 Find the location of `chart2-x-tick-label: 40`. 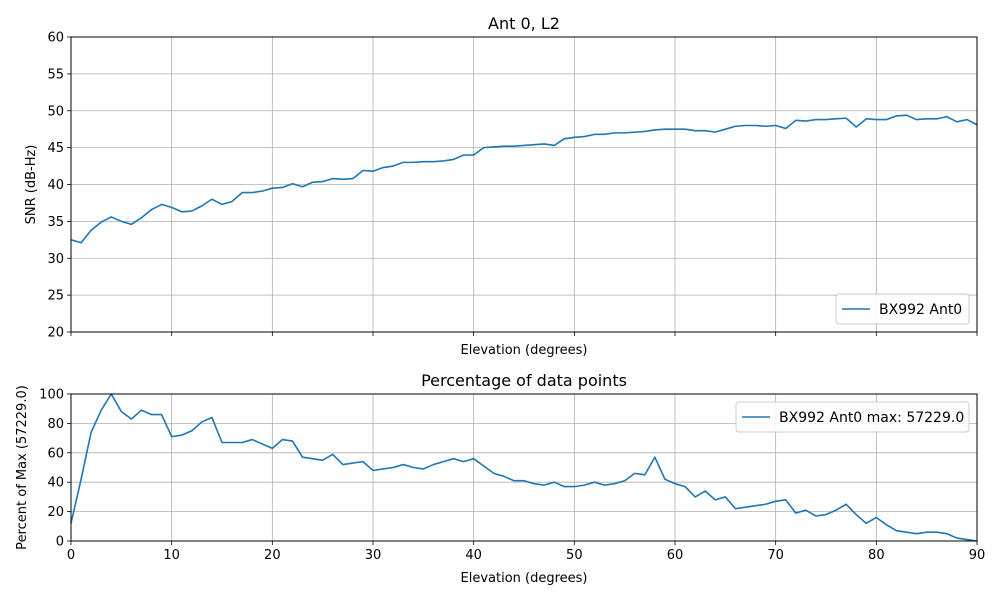

chart2-x-tick-label: 40 is located at coordinates (473, 555).